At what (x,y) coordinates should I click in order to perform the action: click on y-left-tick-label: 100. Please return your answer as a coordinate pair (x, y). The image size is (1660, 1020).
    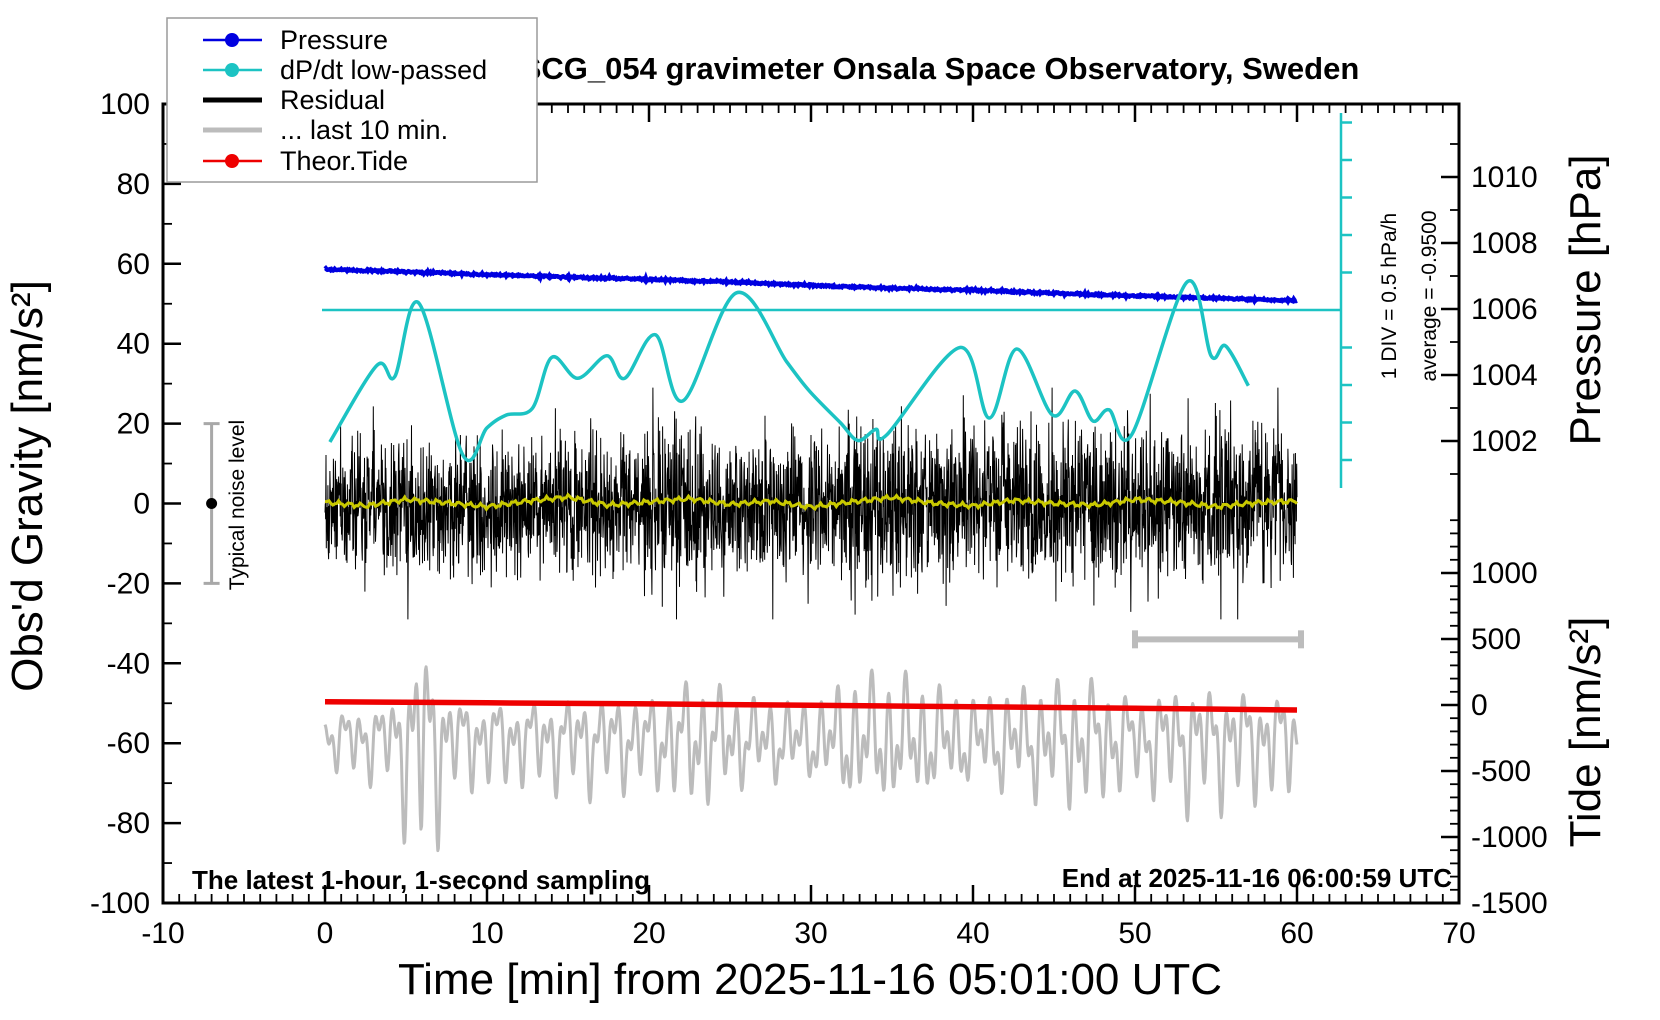
    Looking at the image, I should click on (125, 104).